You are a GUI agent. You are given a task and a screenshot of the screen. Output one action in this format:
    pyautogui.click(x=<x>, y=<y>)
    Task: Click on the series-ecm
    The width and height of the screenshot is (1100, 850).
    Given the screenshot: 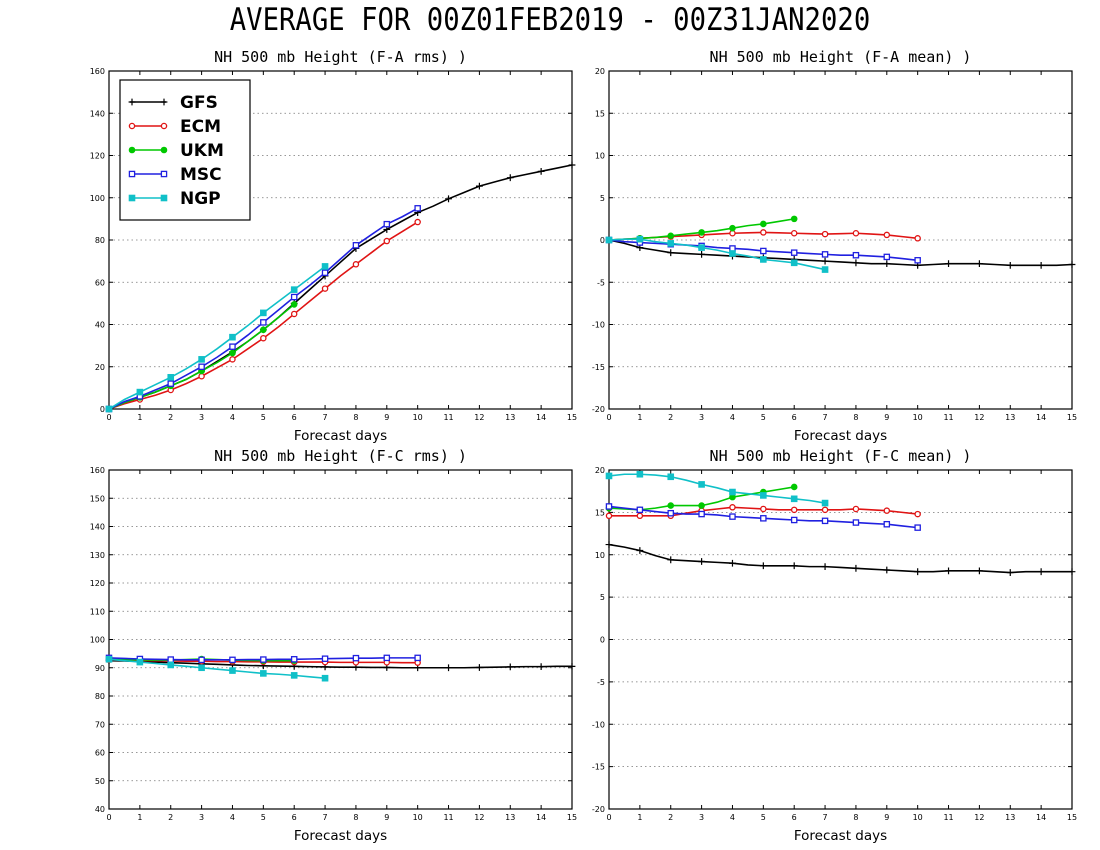 What is the action you would take?
    pyautogui.click(x=263, y=315)
    